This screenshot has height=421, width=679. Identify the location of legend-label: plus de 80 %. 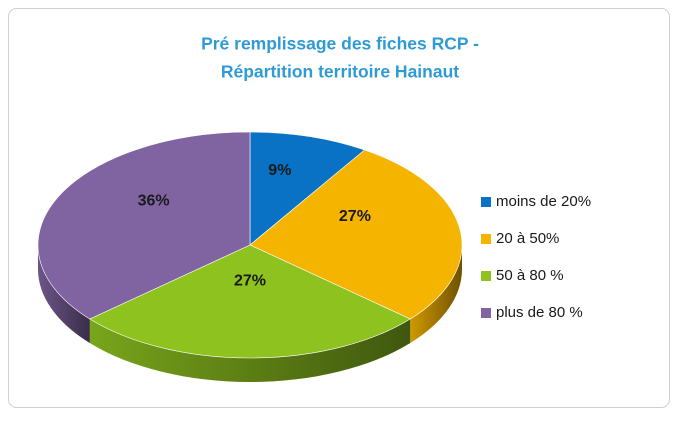
(539, 312).